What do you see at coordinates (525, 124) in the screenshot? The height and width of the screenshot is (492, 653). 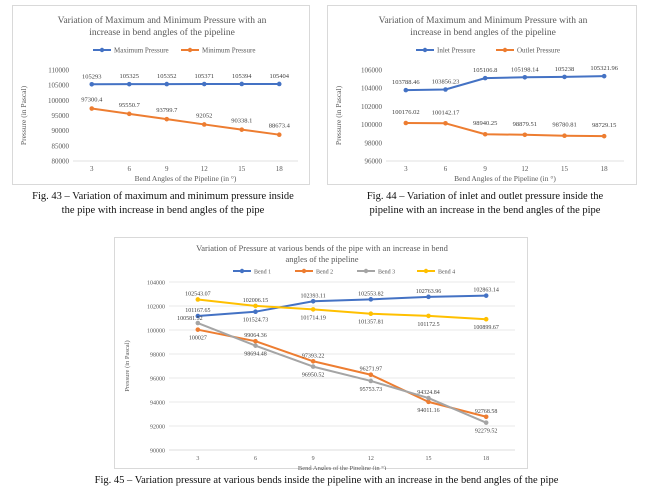 I see `data-label: 98879.51` at bounding box center [525, 124].